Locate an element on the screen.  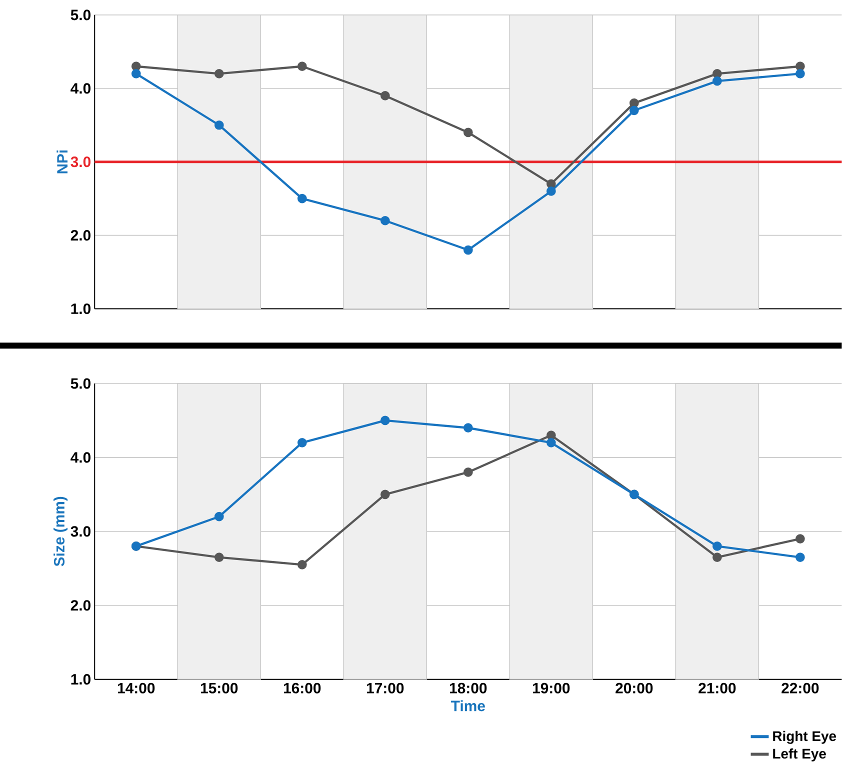
x-tick-label: 21:00 is located at coordinates (717, 688).